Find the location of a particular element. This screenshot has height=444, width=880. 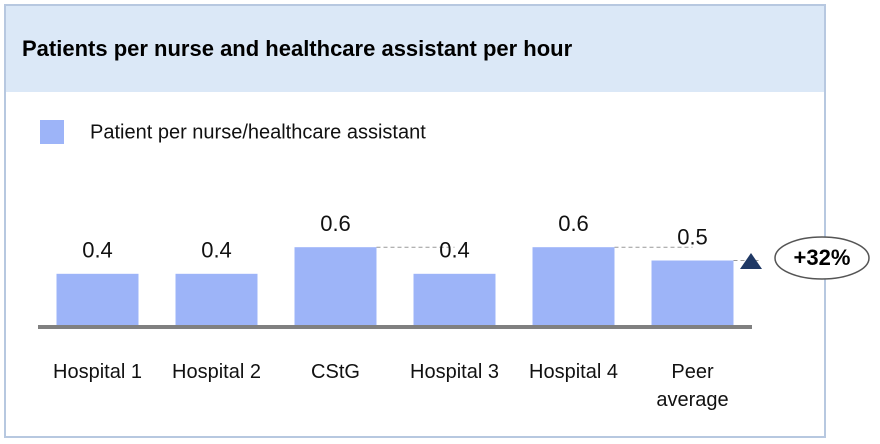

x-tick-label: Hospital 3 is located at coordinates (454, 372).